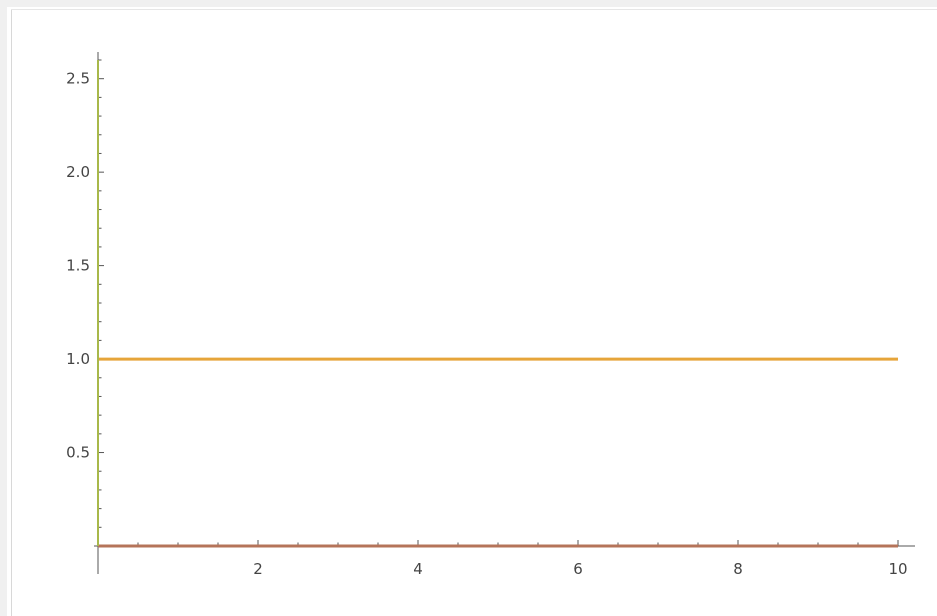 Image resolution: width=937 pixels, height=616 pixels. I want to click on x-tick-label: 6, so click(578, 569).